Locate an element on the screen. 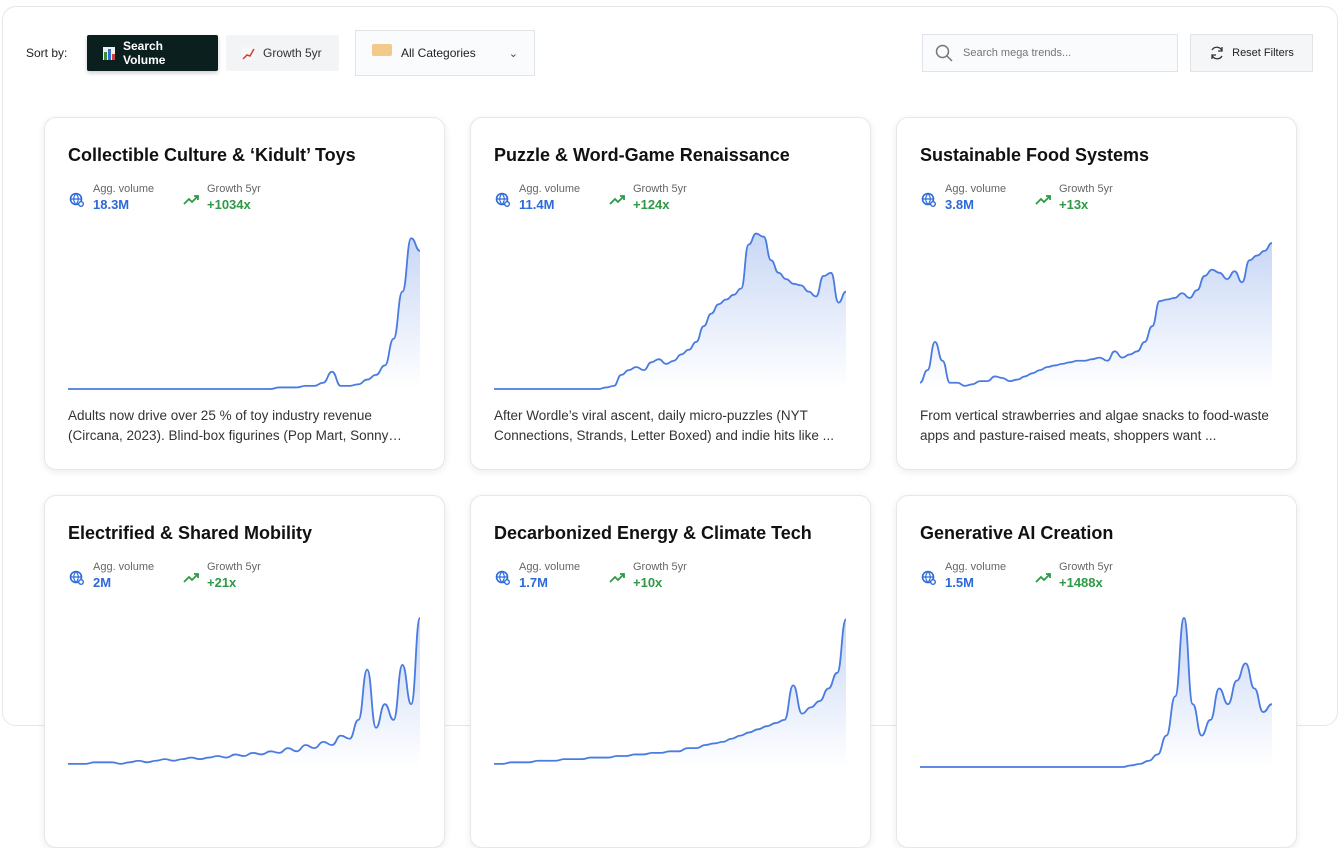 Image resolution: width=1340 pixels, height=848 pixels. refresh-icon is located at coordinates (1217, 53).